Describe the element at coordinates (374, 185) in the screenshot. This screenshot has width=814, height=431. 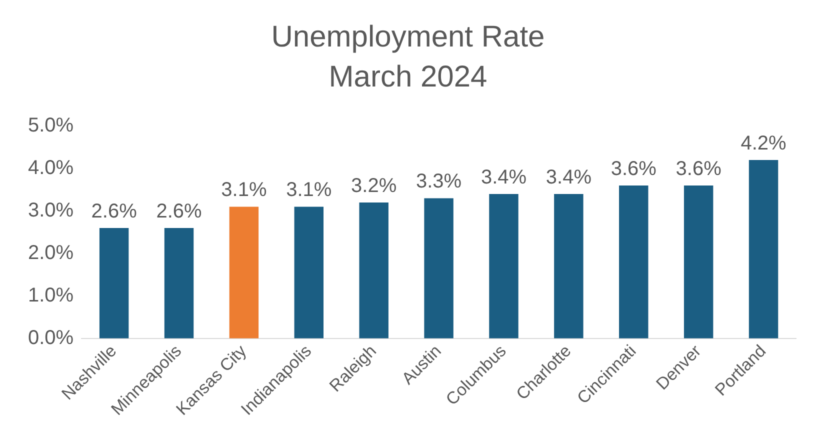
I see `data-label: 3.2%` at that location.